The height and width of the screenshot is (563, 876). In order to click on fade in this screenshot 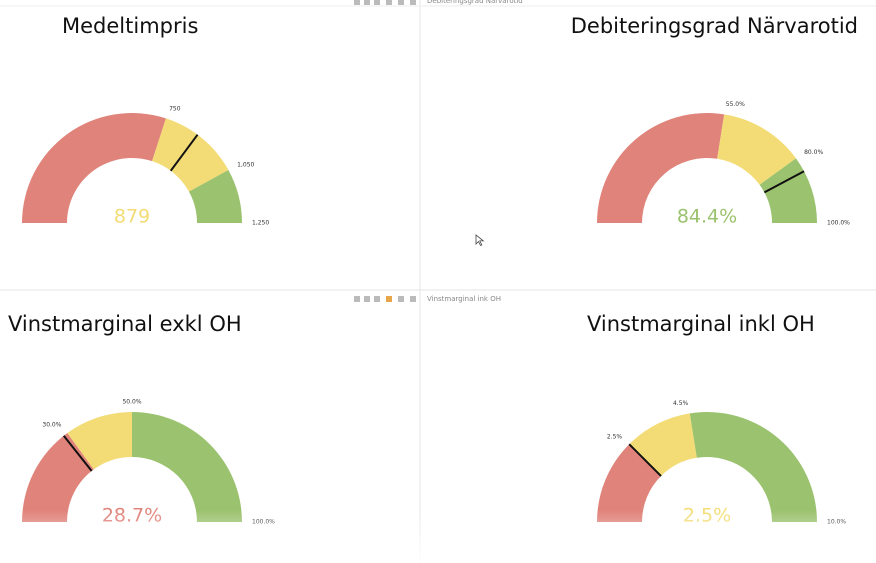, I will do `click(438, 536)`.